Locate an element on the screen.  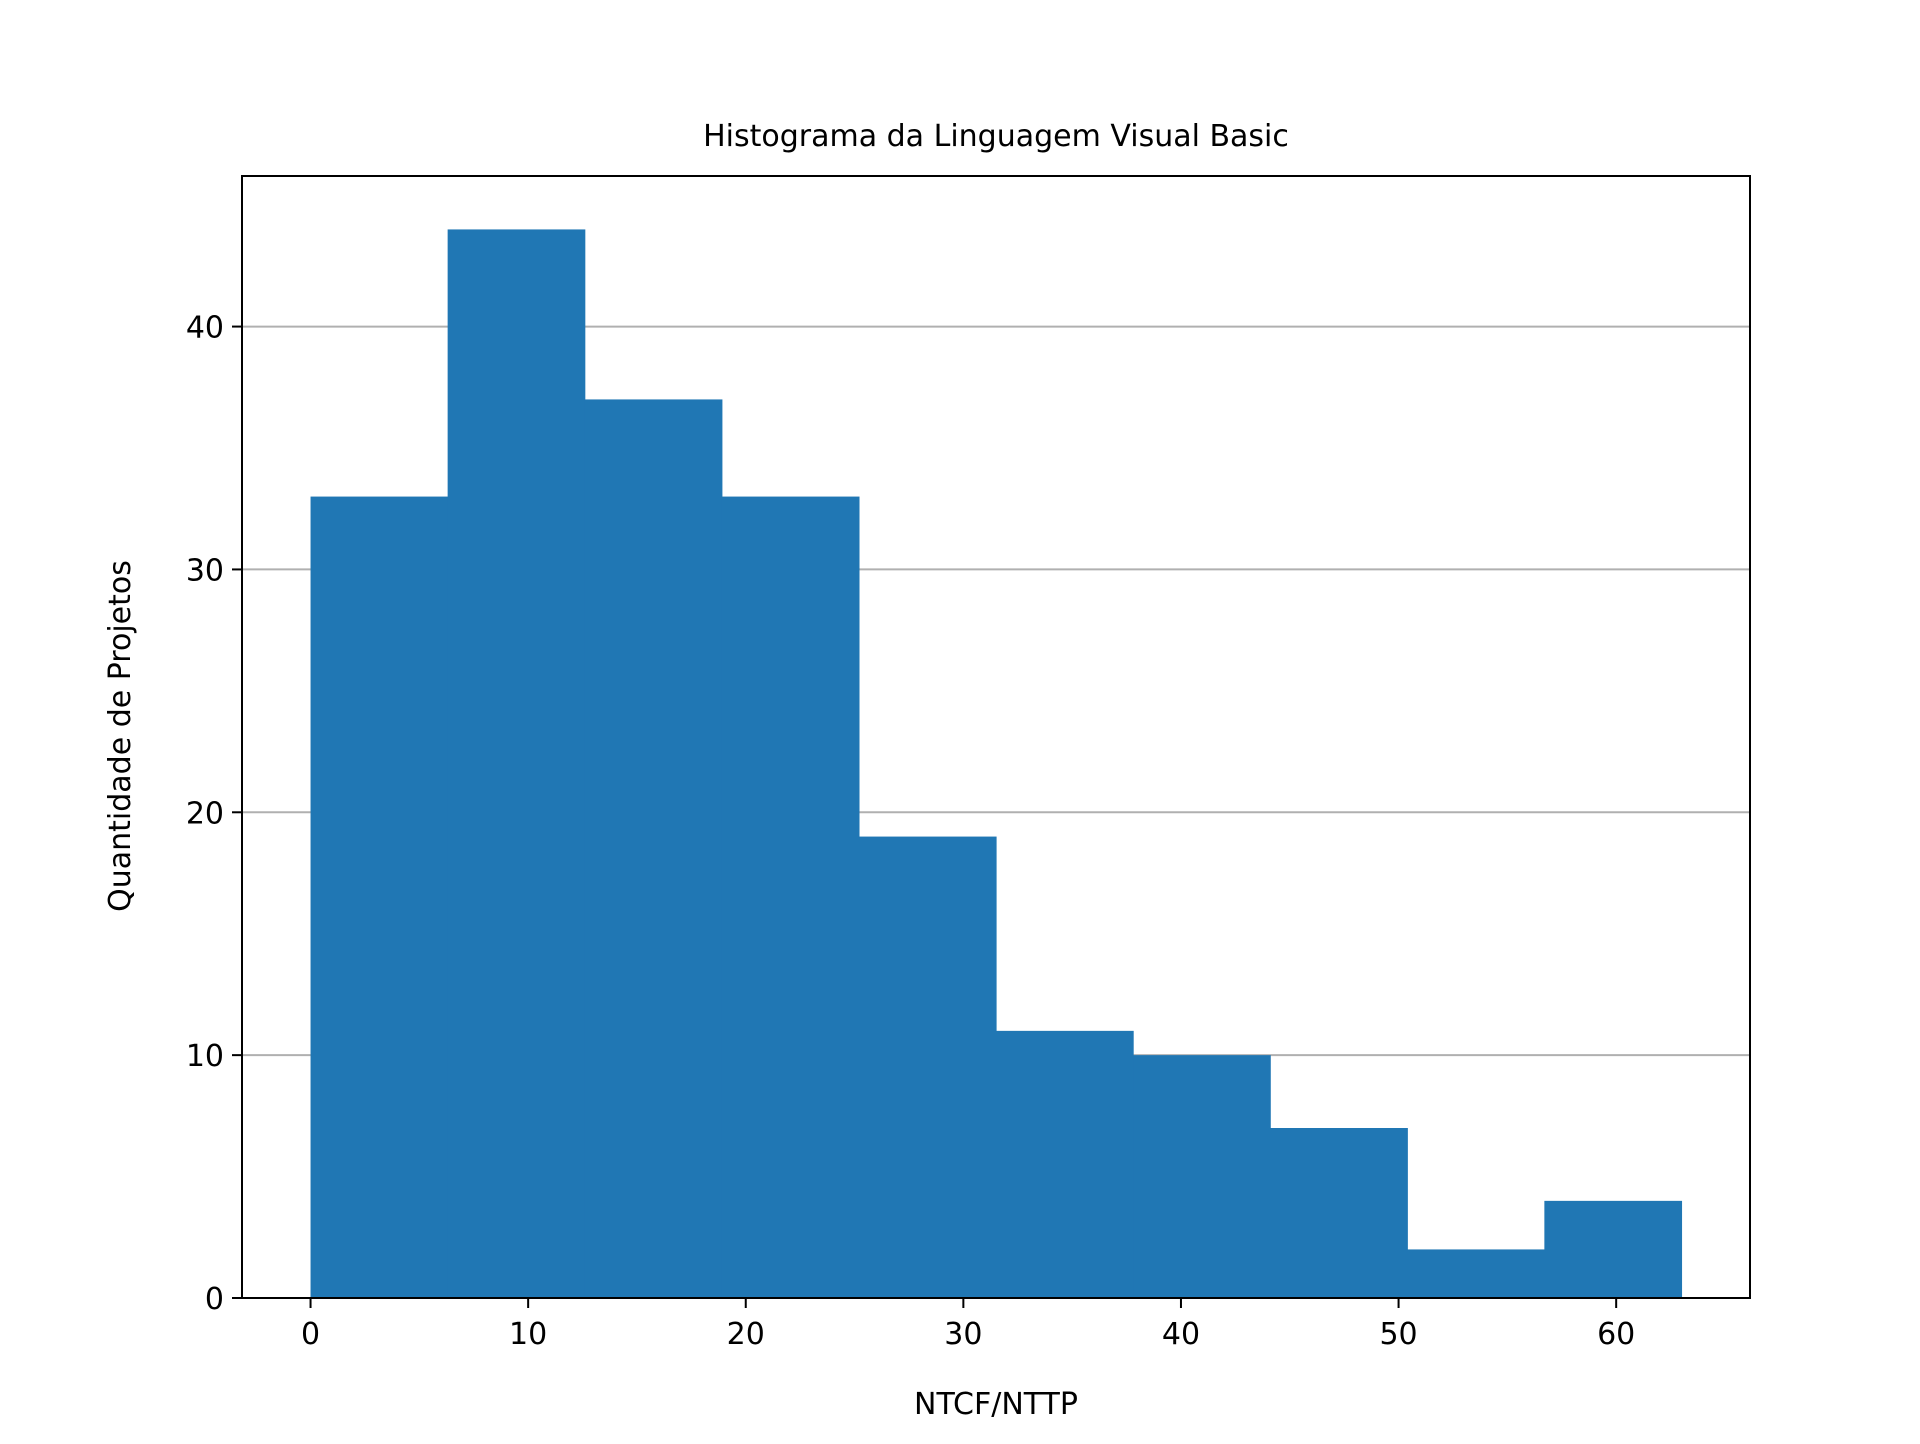
x-tick-label-50: 50 is located at coordinates (1398, 1334).